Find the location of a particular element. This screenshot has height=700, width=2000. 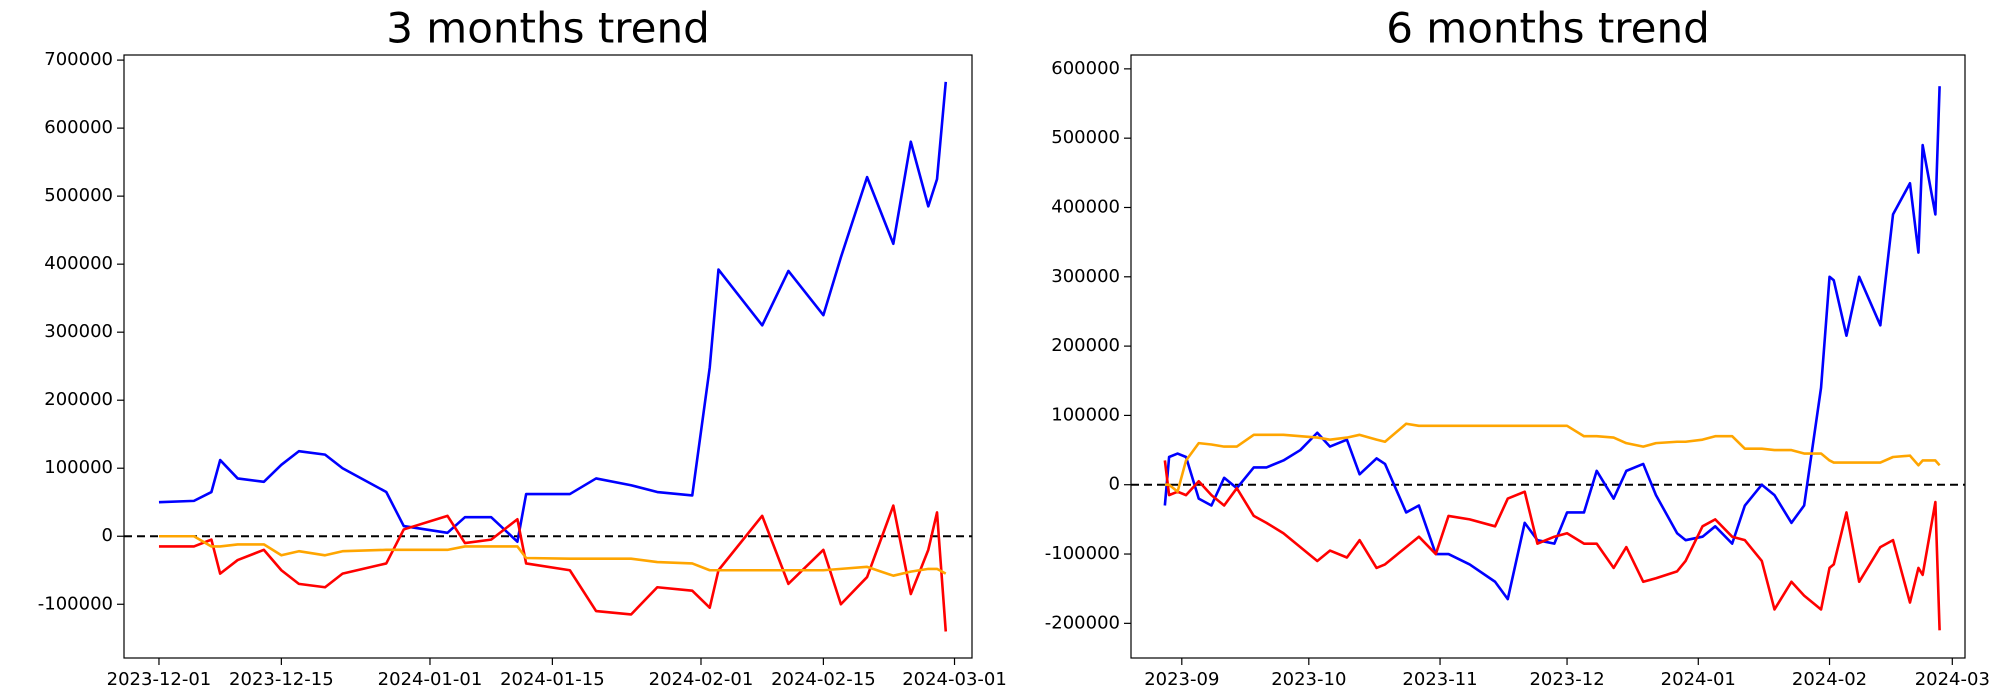

x-tick-label: 2024-02-01 is located at coordinates (701, 679).